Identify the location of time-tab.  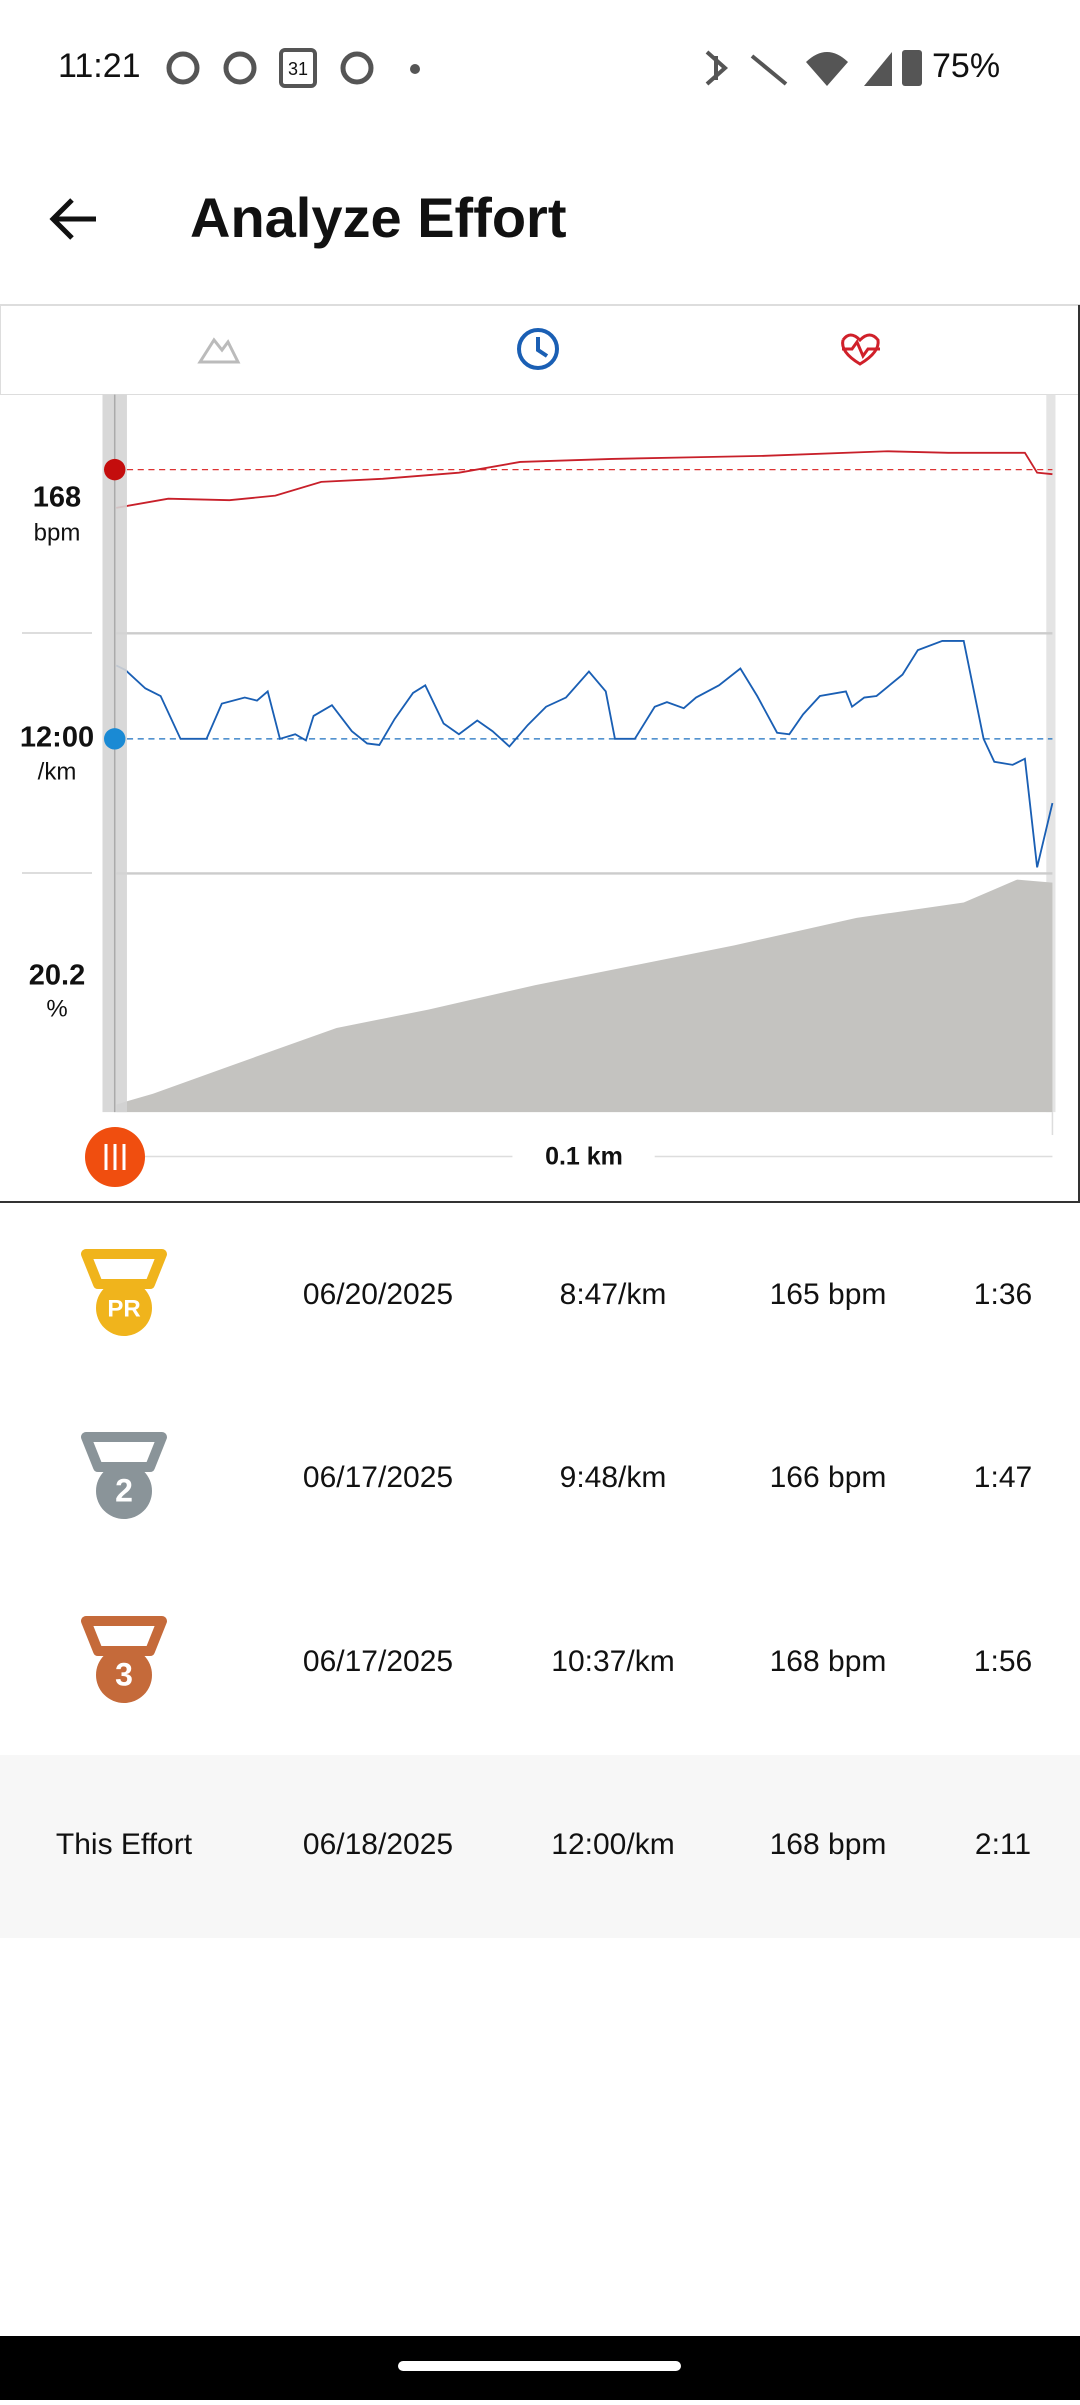
(538, 349).